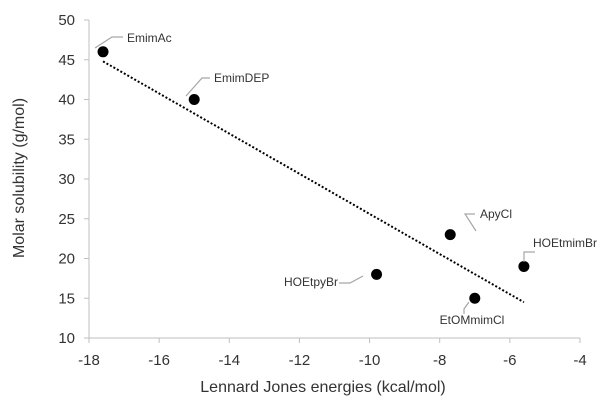  What do you see at coordinates (322, 387) in the screenshot?
I see `x-axis-title: Lennard Jones energies (kcal/mol)` at bounding box center [322, 387].